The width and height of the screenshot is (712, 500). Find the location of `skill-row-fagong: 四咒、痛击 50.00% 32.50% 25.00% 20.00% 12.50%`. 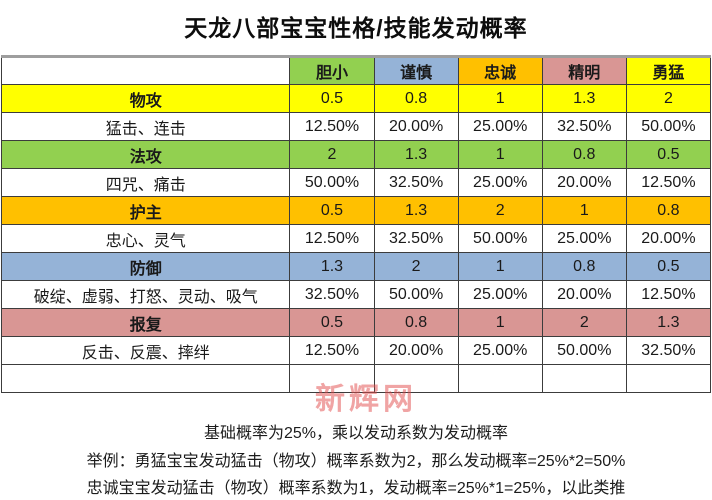

skill-row-fagong: 四咒、痛击 50.00% 32.50% 25.00% 20.00% 12.50% is located at coordinates (356, 182).